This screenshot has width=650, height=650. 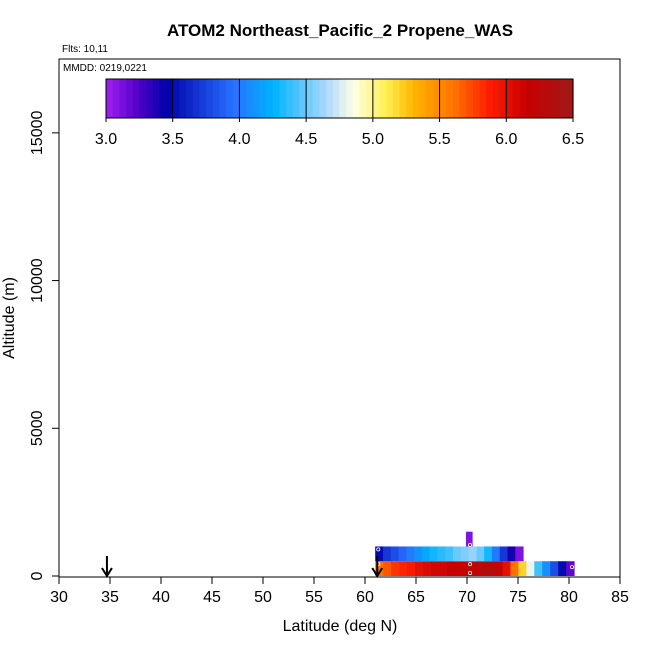 What do you see at coordinates (340, 626) in the screenshot?
I see `x-axis-label: Latitude (deg N)` at bounding box center [340, 626].